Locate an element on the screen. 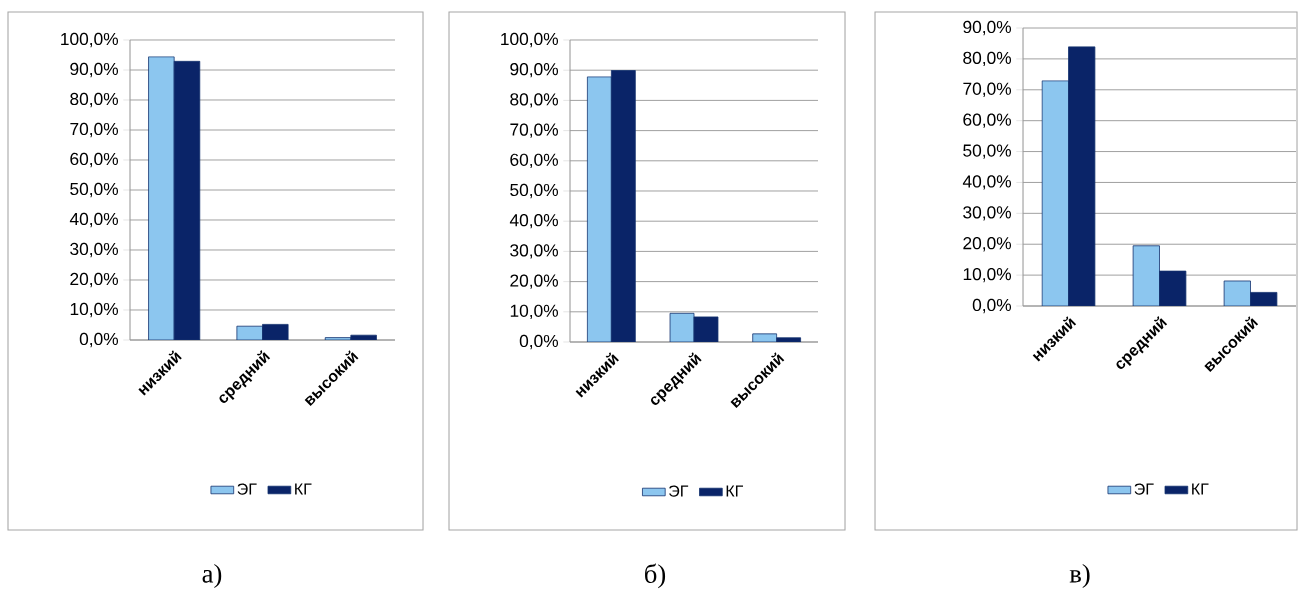  text: в) is located at coordinates (1079, 576).